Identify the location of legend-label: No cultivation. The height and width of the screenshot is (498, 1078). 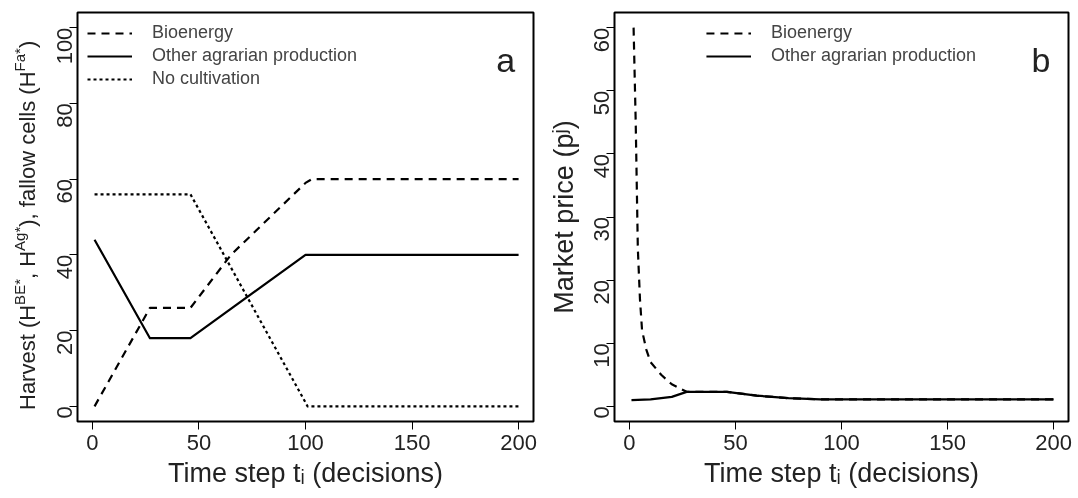
(206, 78).